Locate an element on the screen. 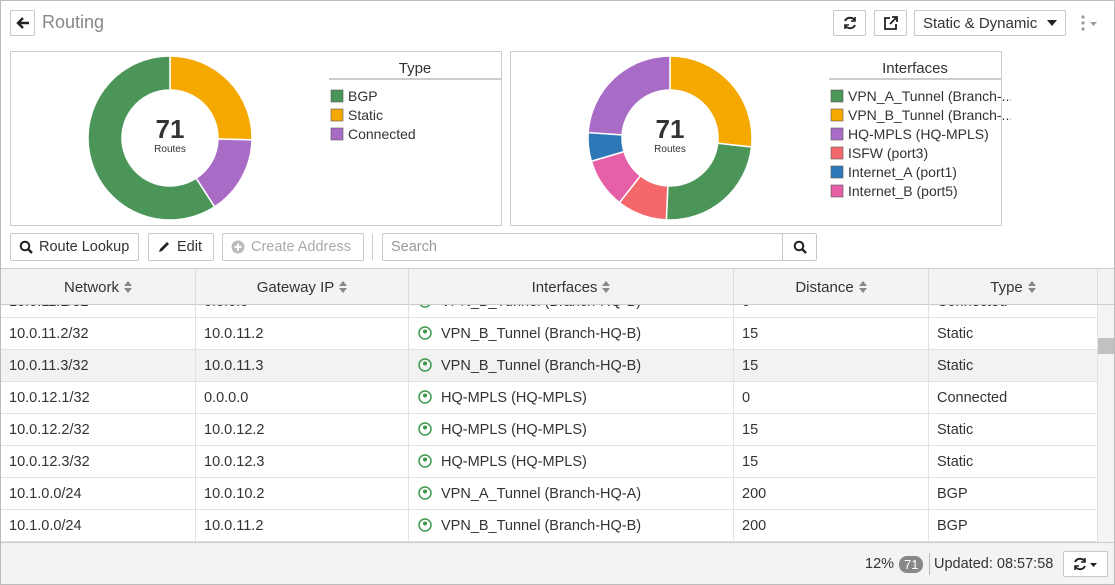 The image size is (1115, 585). view-dropdown-label: Static & Dynamic is located at coordinates (980, 23).